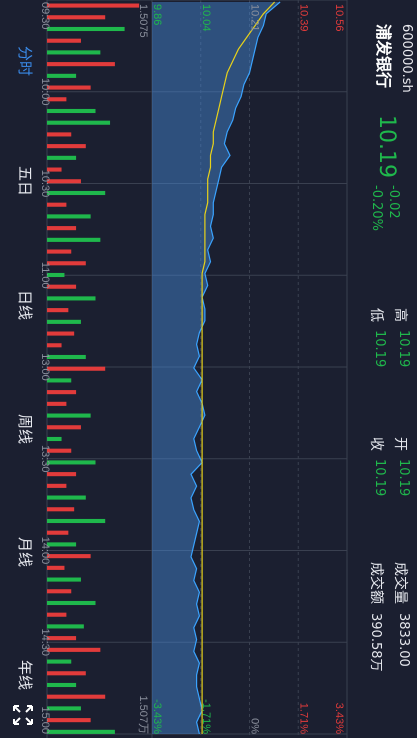 The width and height of the screenshot is (417, 738). Describe the element at coordinates (157, 716) in the screenshot. I see `pct-axis-label: -3.43%` at that location.